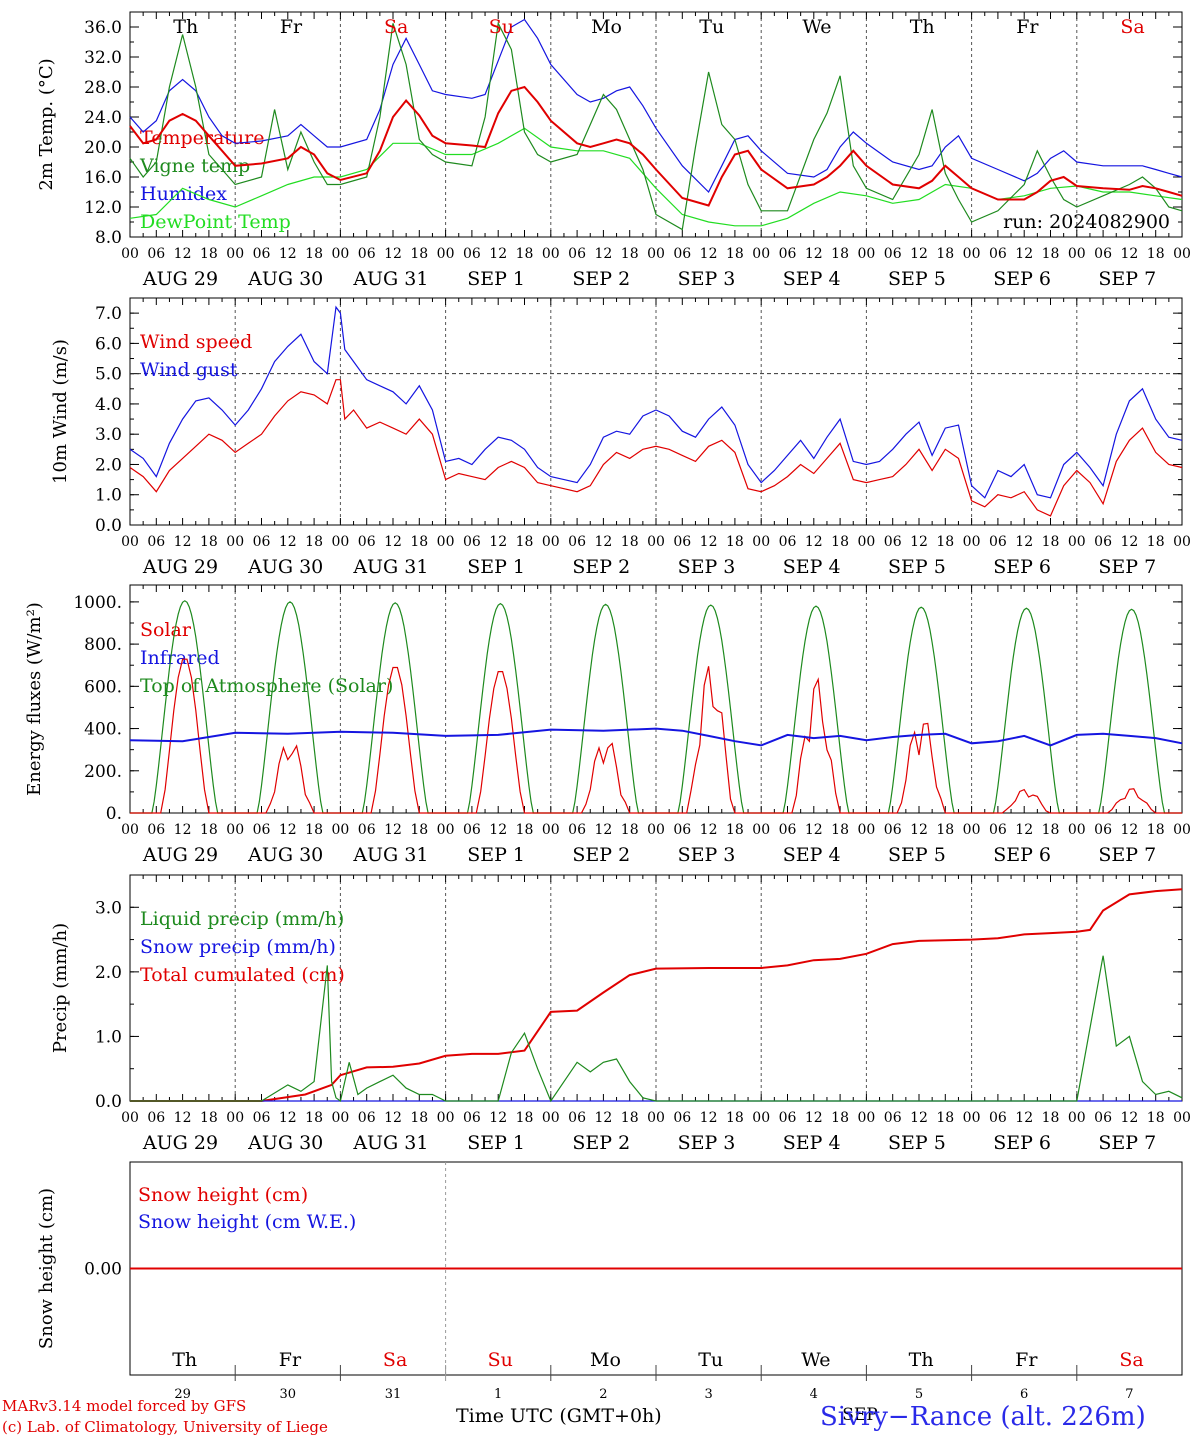 Image resolution: width=1194 pixels, height=1440 pixels. What do you see at coordinates (498, 1394) in the screenshot?
I see `day-number-label: 1` at bounding box center [498, 1394].